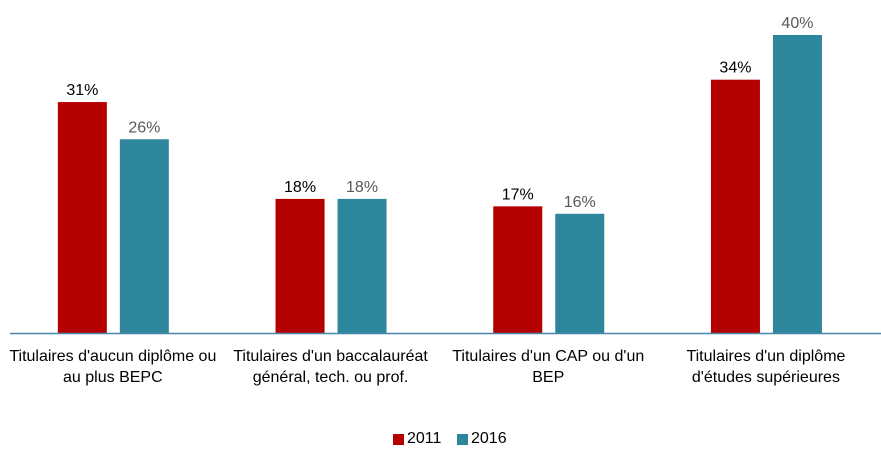  Describe the element at coordinates (735, 68) in the screenshot. I see `data-label: 34%` at that location.